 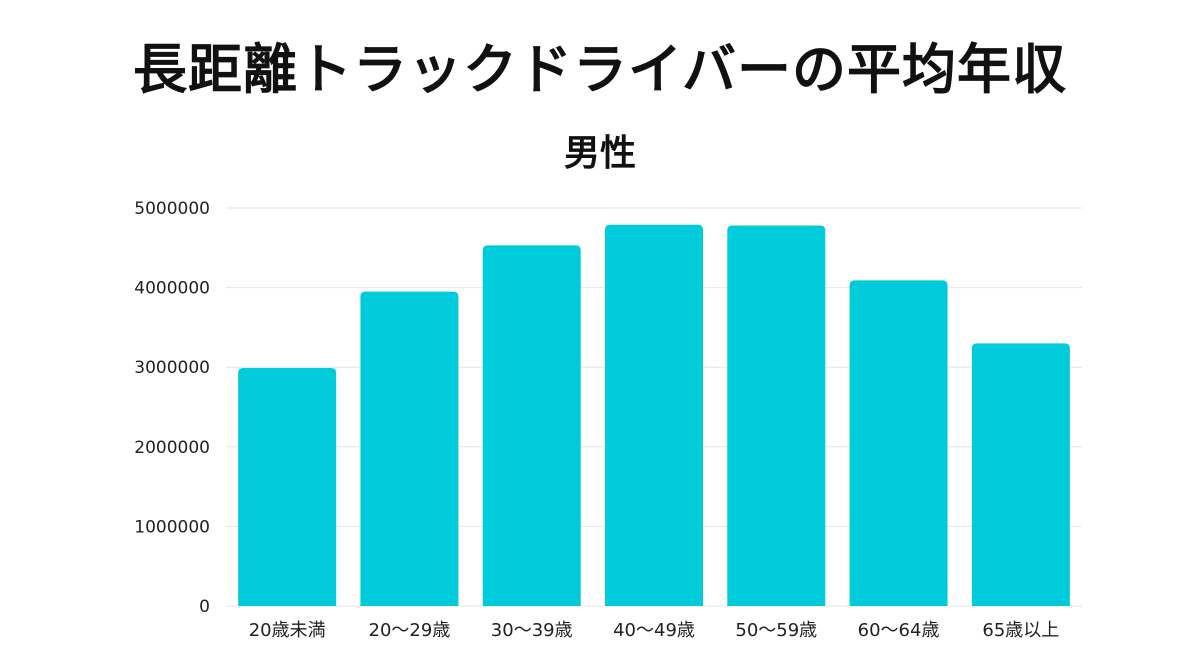 I want to click on x-tick-label: 40〜49歳, so click(x=654, y=630).